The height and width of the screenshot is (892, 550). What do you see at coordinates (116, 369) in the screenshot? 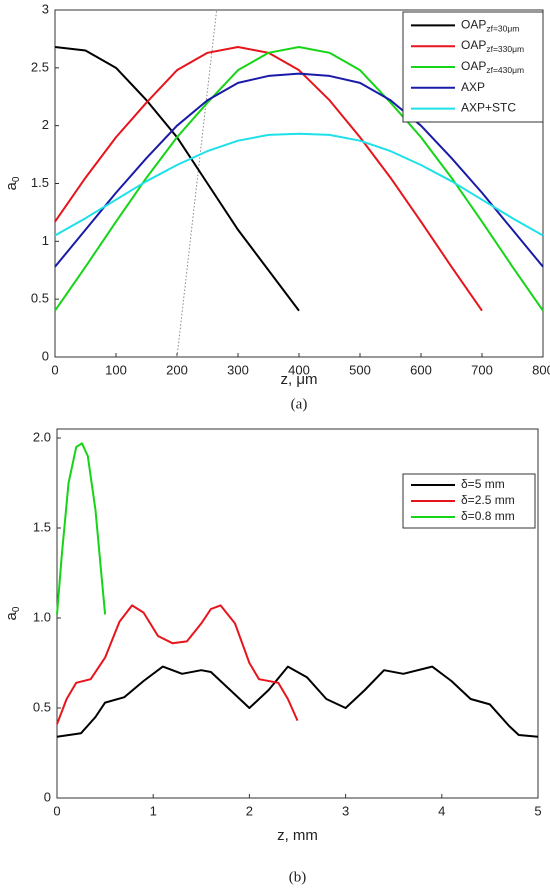
I see `x-tick-label: 100` at bounding box center [116, 369].